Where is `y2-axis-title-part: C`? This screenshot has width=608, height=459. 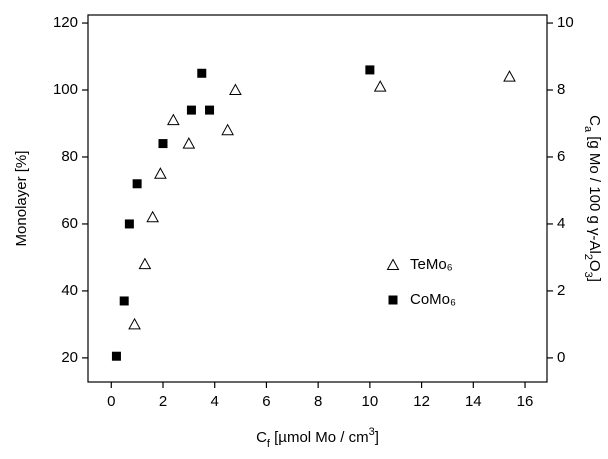
y2-axis-title-part: C is located at coordinates (594, 120).